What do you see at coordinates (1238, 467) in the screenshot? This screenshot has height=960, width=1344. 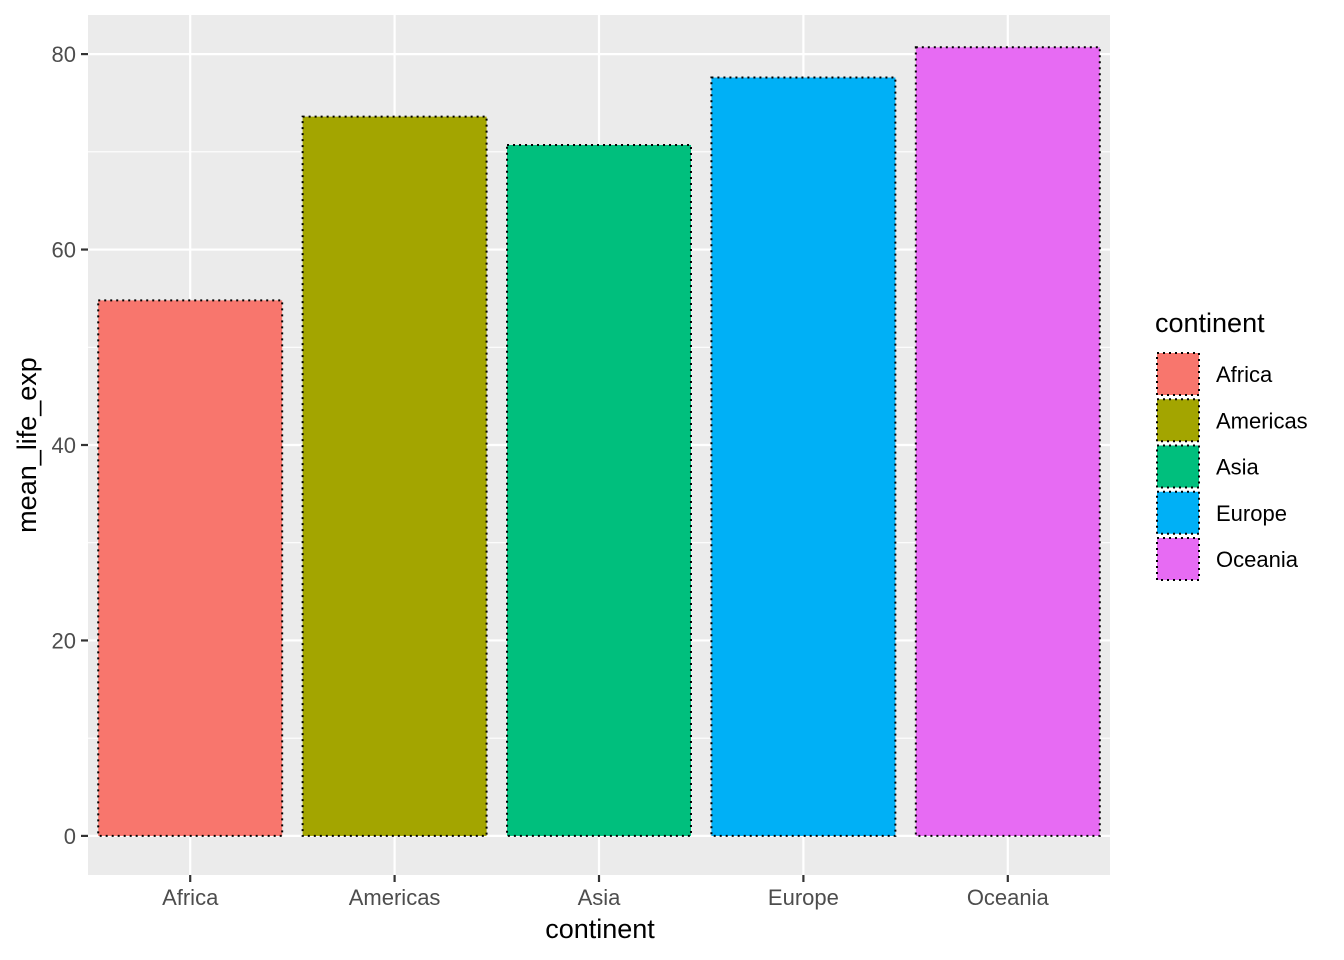 I see `legend-label: Asia` at bounding box center [1238, 467].